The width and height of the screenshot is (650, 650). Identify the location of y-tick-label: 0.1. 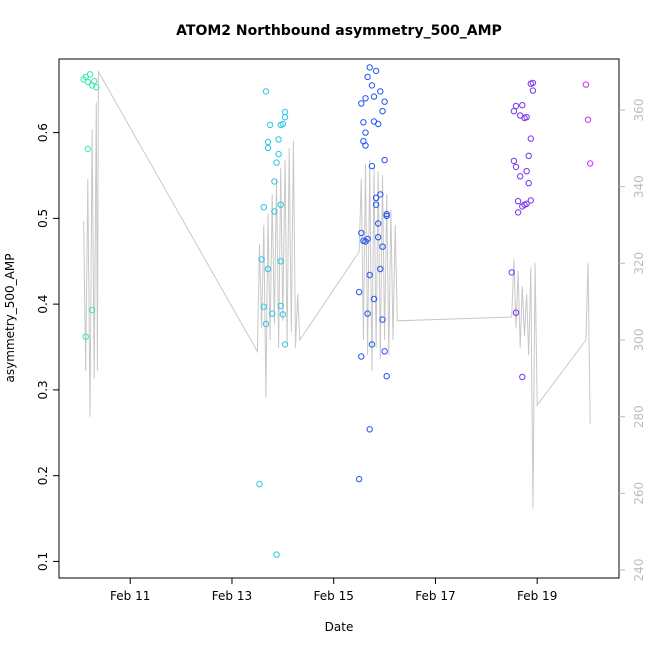
(43, 561).